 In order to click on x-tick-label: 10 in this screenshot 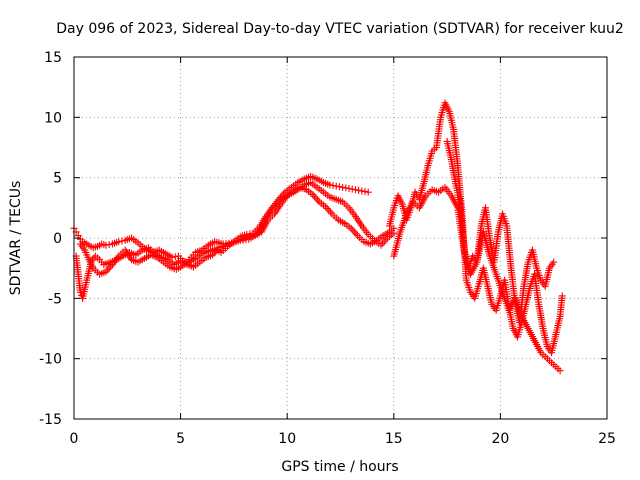, I will do `click(287, 439)`.